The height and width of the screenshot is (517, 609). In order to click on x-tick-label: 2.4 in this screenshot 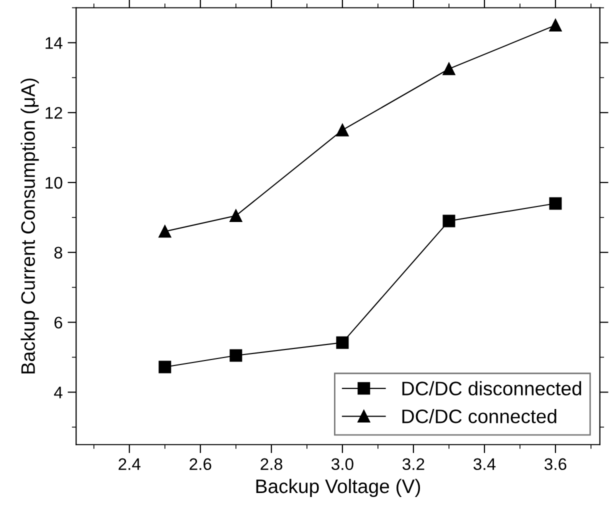, I will do `click(129, 464)`.